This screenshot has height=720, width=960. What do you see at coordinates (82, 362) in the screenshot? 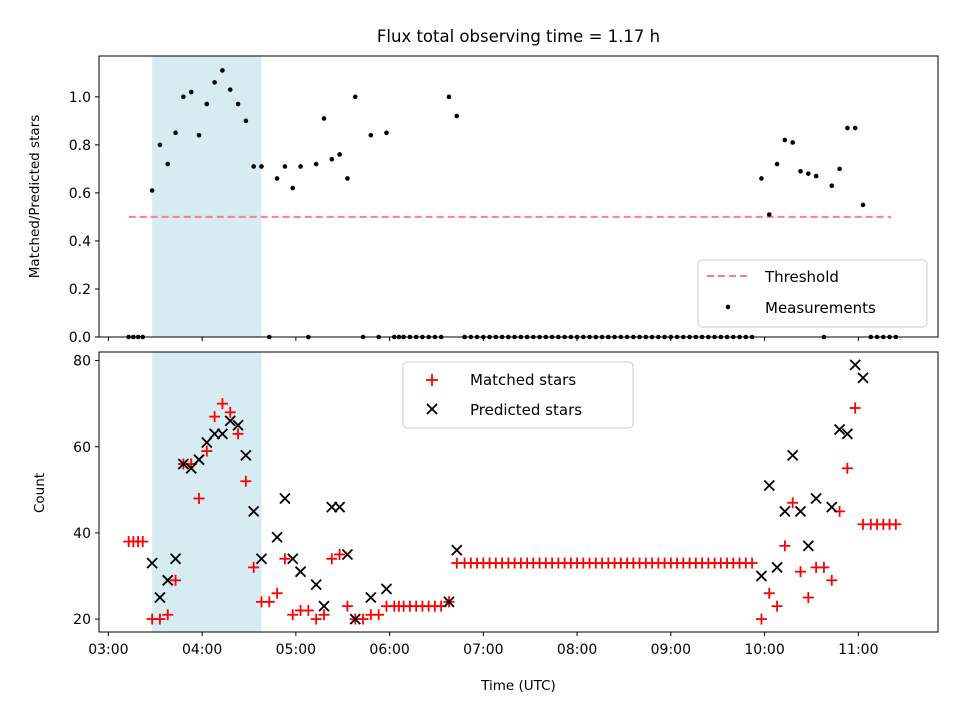
I see `count-y-tick-label: 80` at bounding box center [82, 362].